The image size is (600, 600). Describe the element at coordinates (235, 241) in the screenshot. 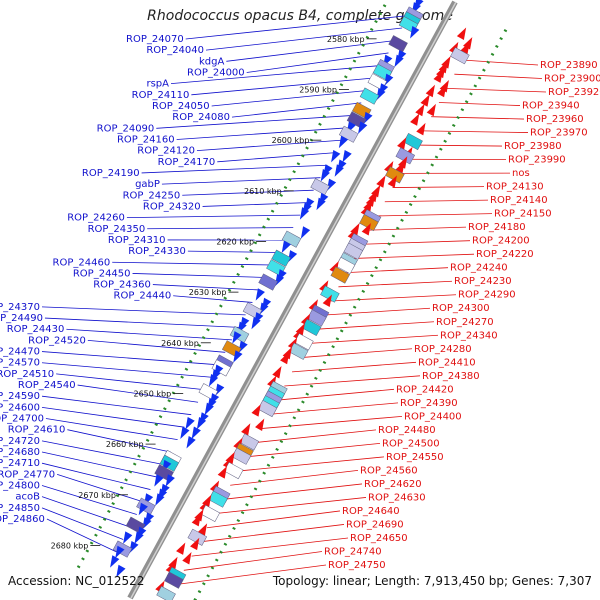

I see `kbp-tick-label: 2620 kbp` at that location.